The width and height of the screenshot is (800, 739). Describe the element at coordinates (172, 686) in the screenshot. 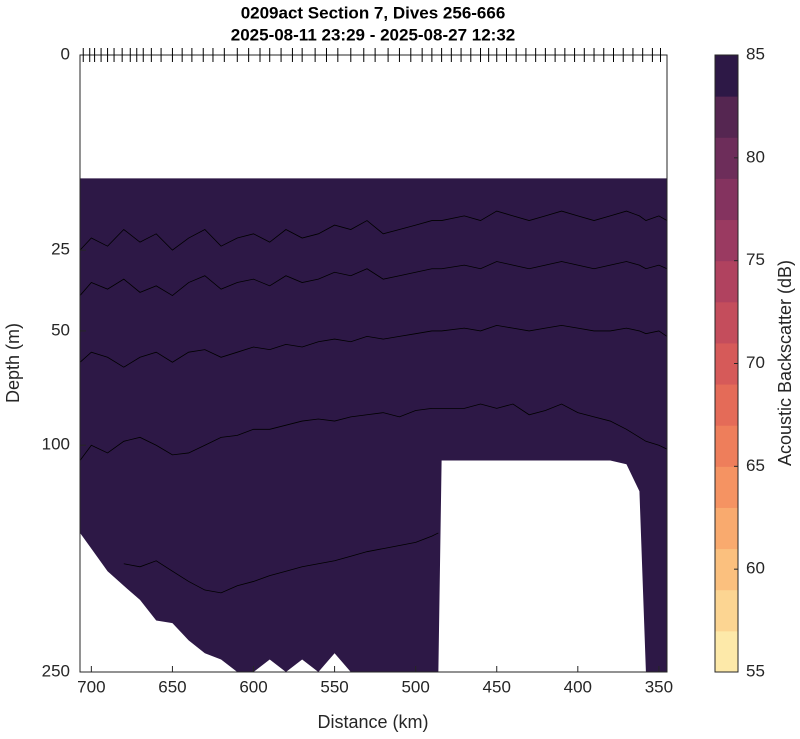

I see `x-tick-label: 650` at that location.